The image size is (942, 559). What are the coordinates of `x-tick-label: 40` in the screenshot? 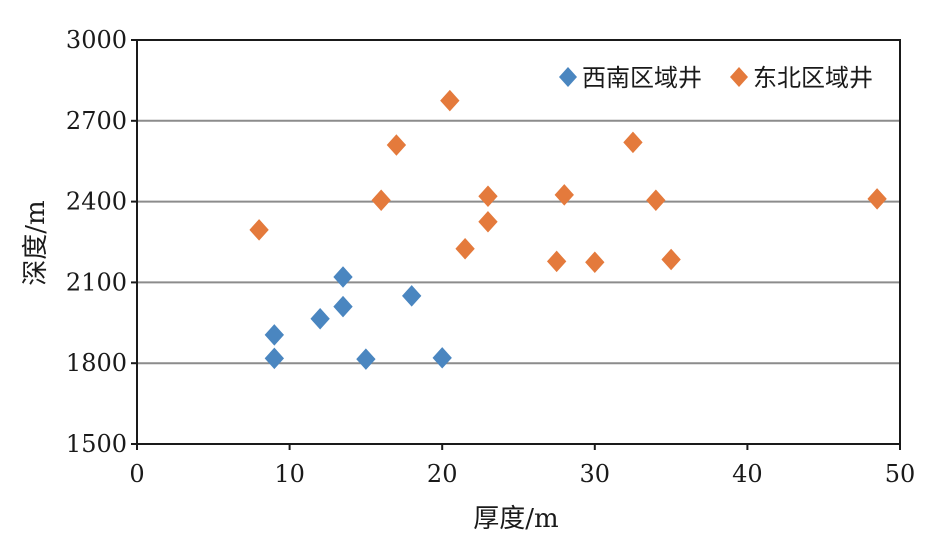 It's located at (747, 474).